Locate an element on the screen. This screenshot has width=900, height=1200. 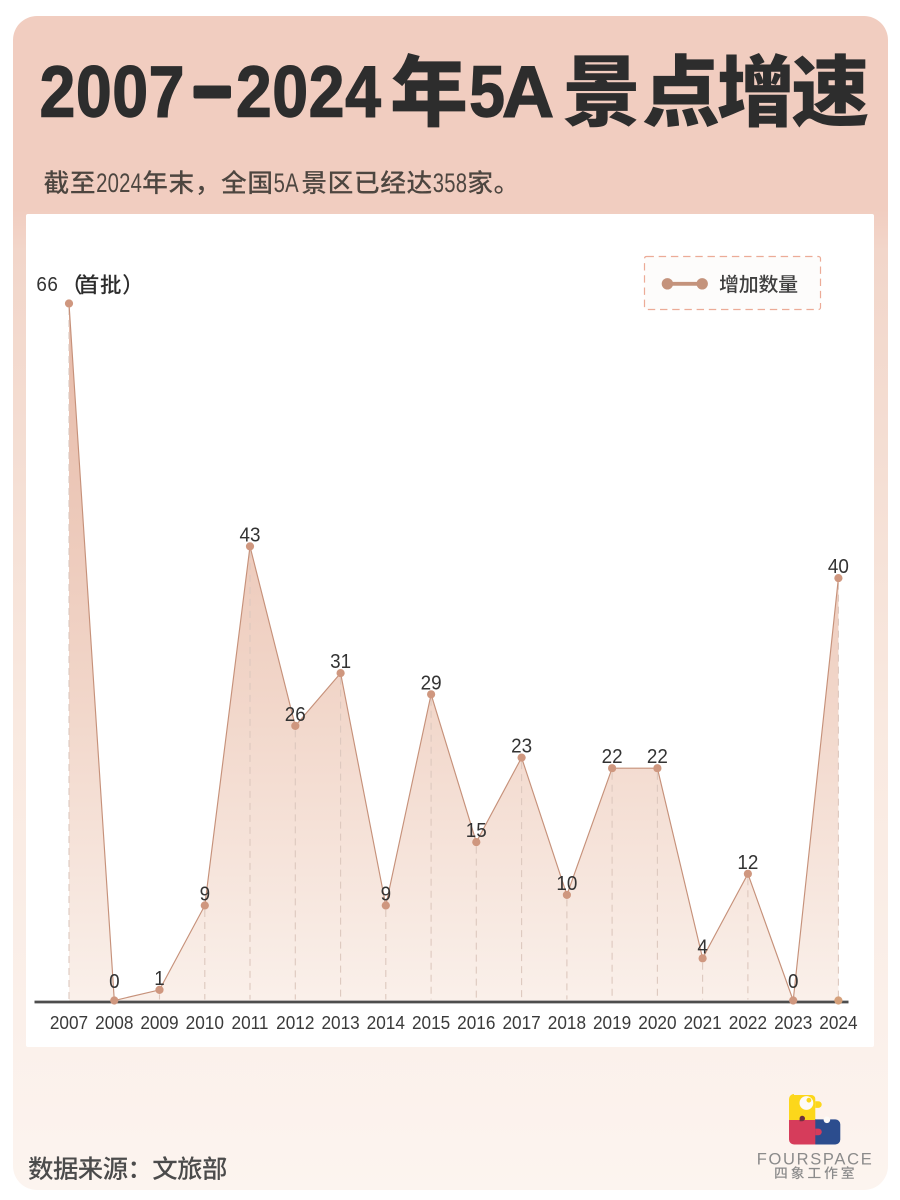
svg-text: 40 is located at coordinates (838, 566).